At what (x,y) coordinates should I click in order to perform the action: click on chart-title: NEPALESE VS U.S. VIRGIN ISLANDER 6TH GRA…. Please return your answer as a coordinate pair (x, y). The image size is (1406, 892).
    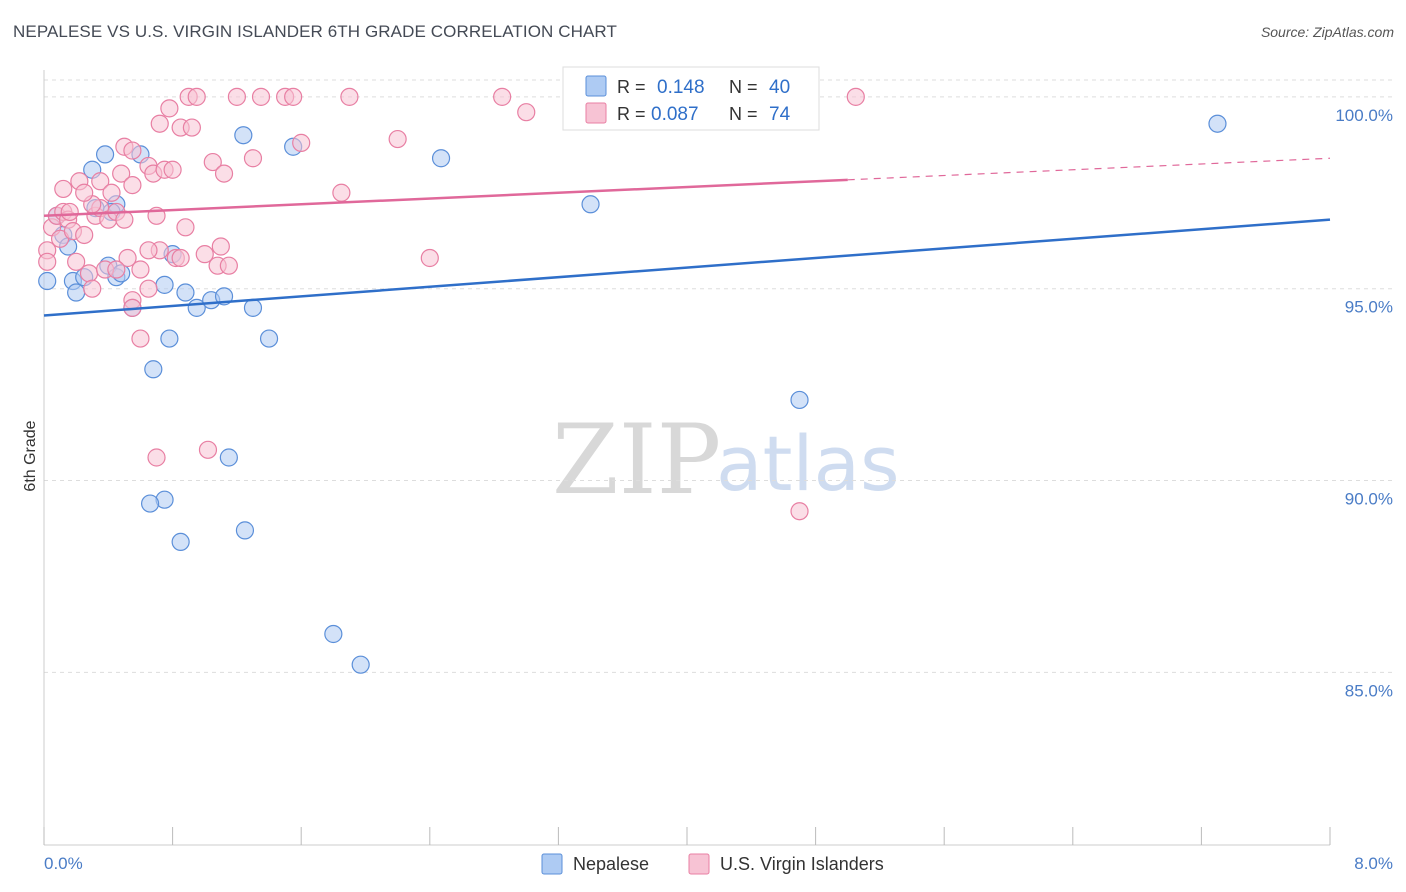
    Looking at the image, I should click on (315, 31).